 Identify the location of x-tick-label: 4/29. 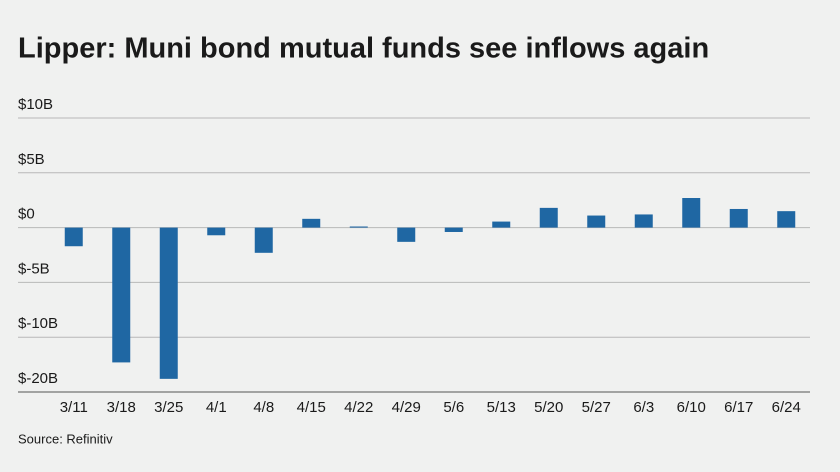
(406, 407).